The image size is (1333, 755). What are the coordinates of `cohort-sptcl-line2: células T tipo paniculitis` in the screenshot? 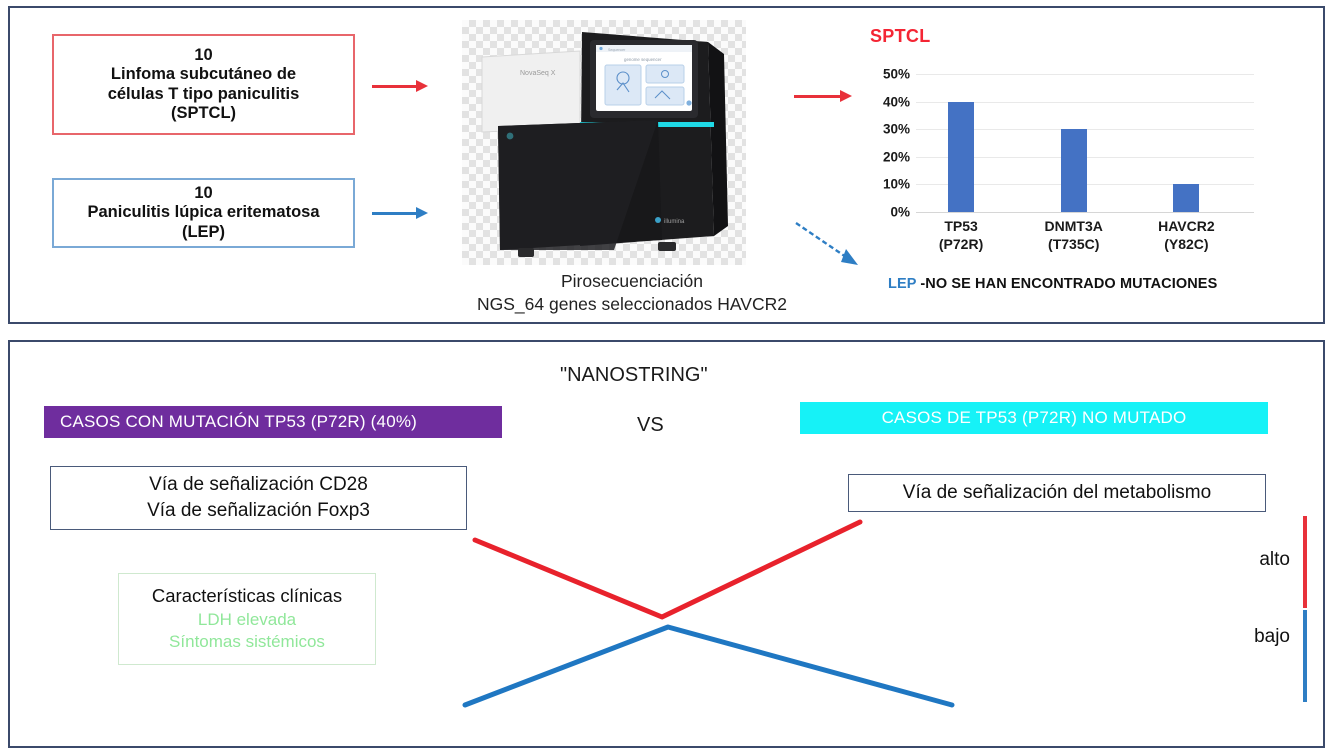 It's located at (203, 93).